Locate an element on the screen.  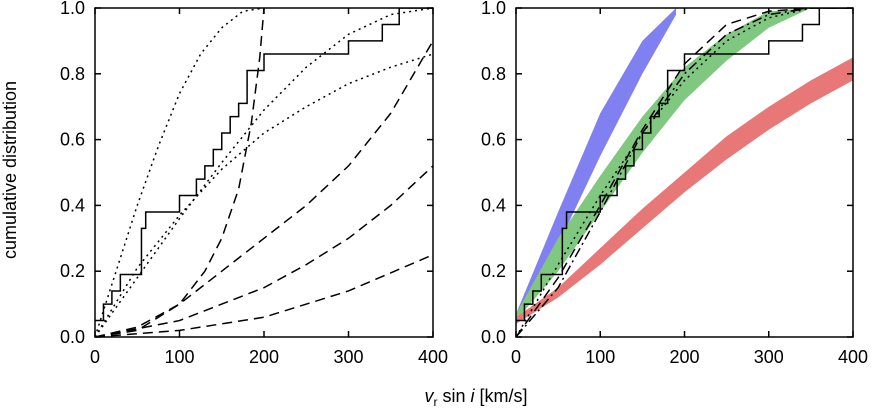
x-axis-title: vr sin i [km/s] is located at coordinates (475, 397).